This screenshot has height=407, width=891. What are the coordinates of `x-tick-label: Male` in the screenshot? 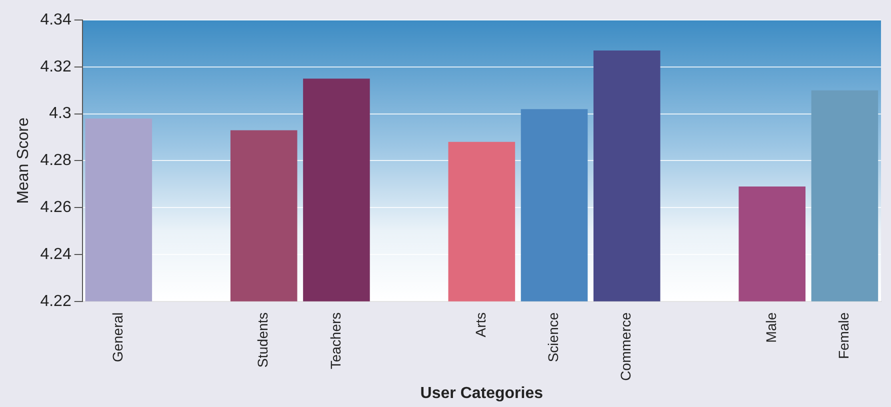 It's located at (770, 327).